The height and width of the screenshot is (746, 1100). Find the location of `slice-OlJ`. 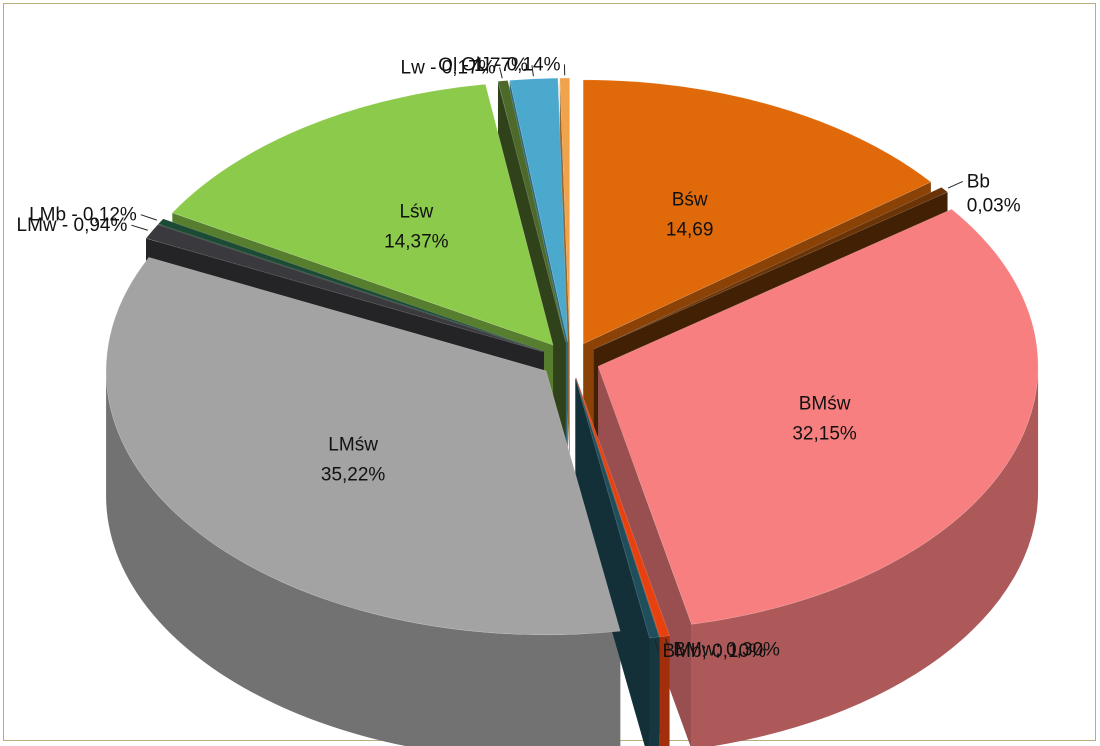

slice-OlJ is located at coordinates (564, 210).